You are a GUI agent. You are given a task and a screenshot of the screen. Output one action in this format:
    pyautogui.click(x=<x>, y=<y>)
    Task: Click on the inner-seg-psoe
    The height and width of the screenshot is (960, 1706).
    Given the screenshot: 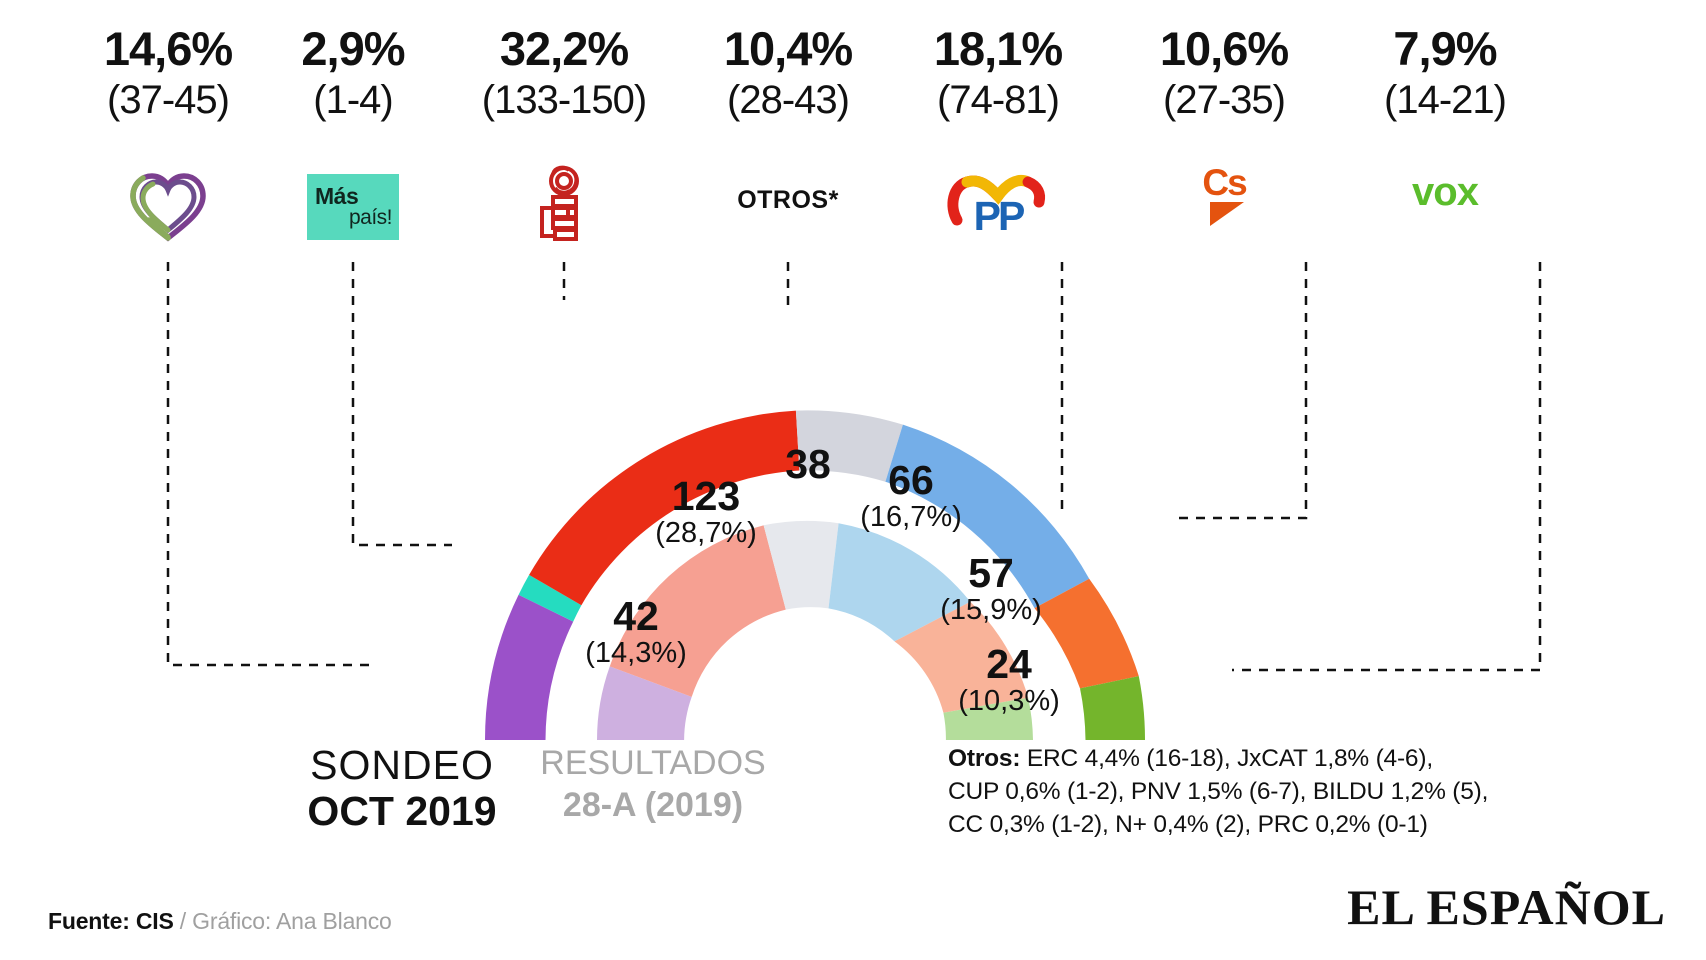 What is the action you would take?
    pyautogui.click(x=697, y=611)
    